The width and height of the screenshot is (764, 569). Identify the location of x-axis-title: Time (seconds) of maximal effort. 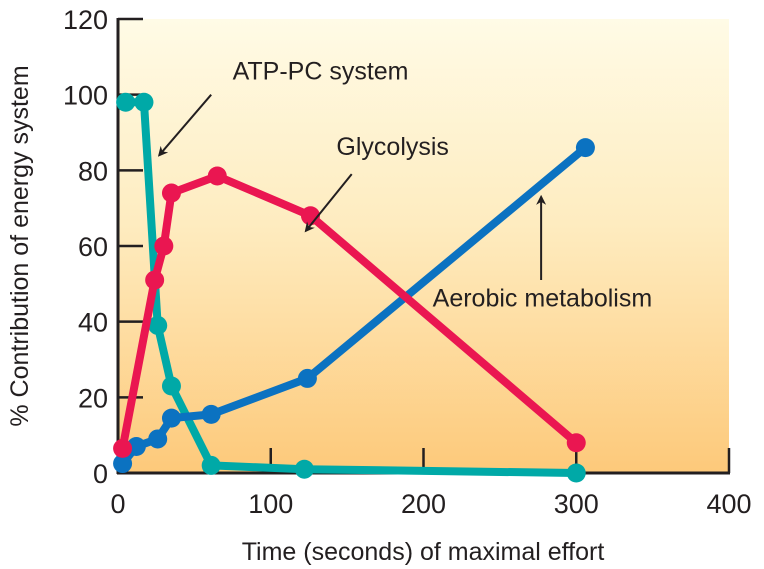
(423, 552).